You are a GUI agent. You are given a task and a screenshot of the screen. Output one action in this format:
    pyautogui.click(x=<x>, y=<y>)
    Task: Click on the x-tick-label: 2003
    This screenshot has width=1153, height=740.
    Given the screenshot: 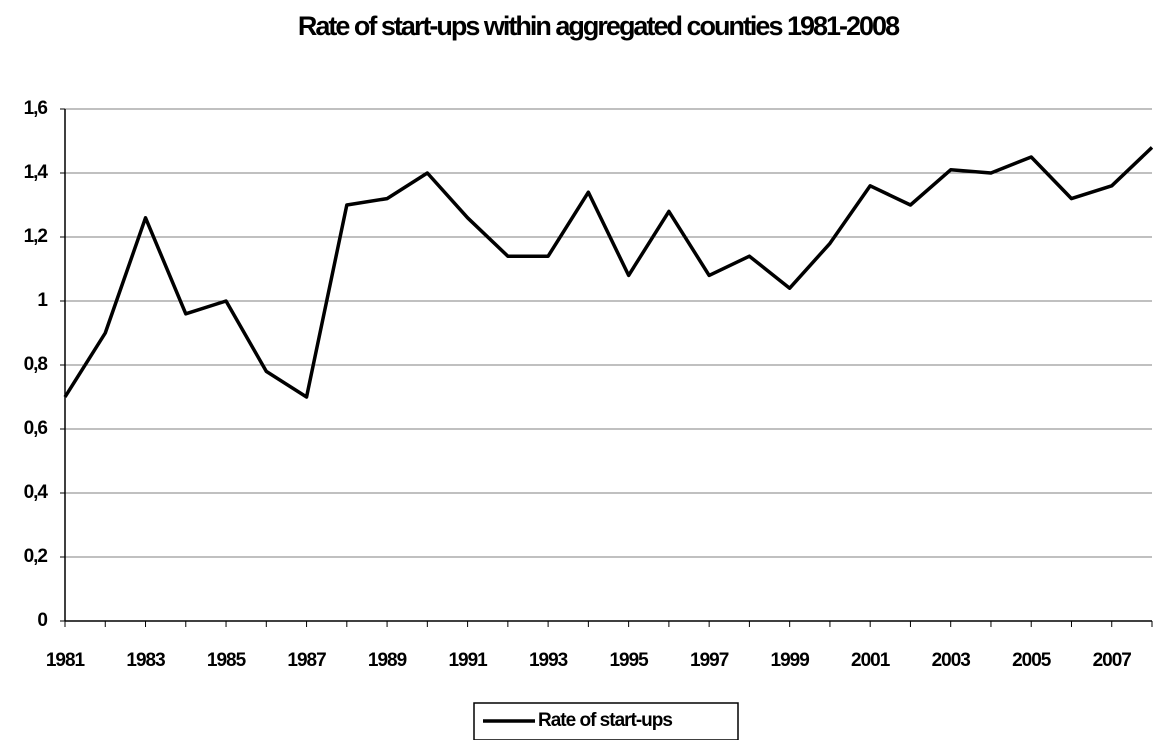 What is the action you would take?
    pyautogui.click(x=951, y=660)
    